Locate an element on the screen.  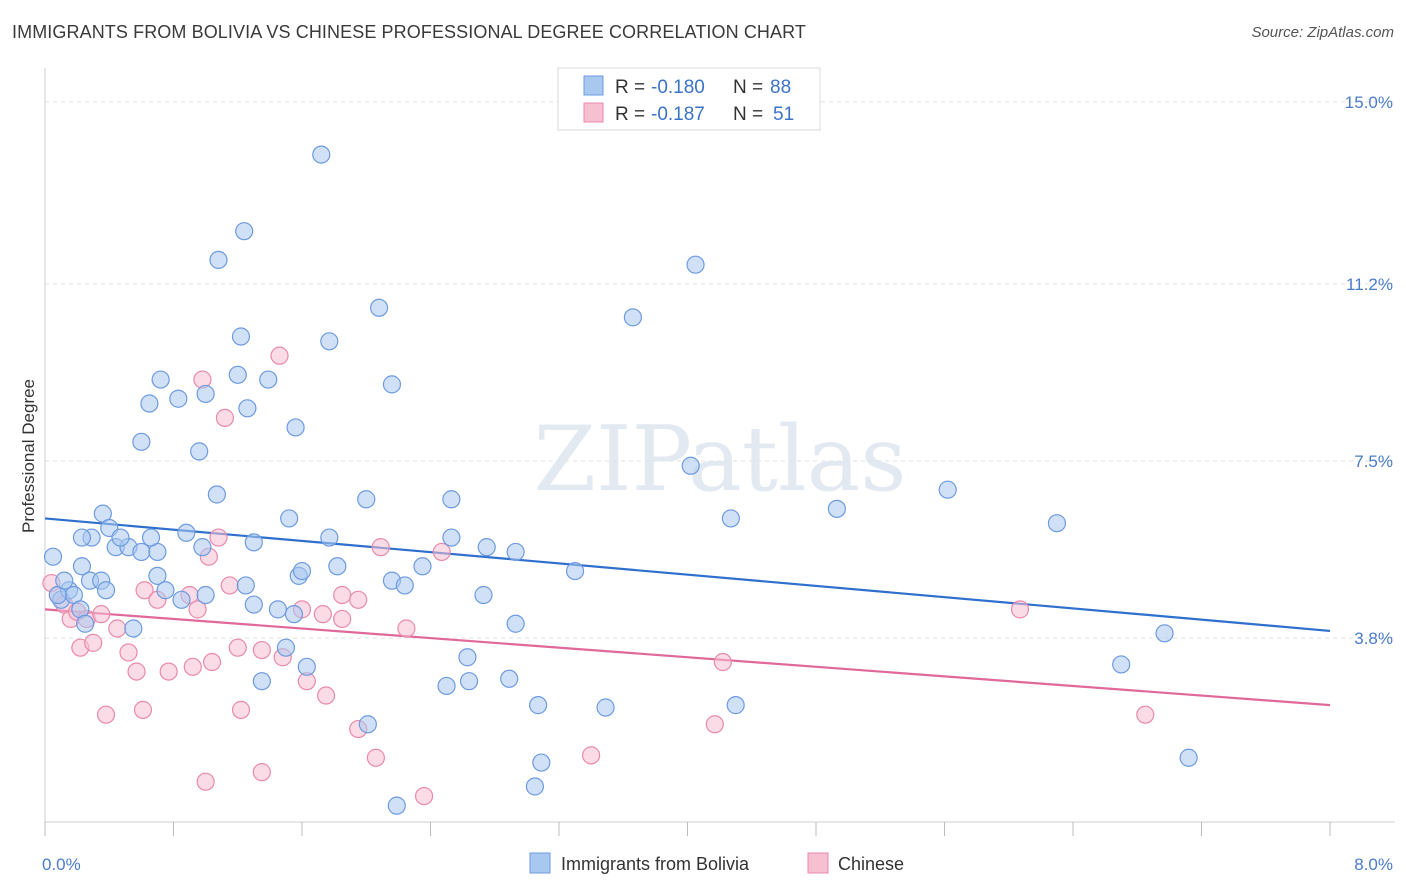
series-legend: Immigrants from Bolivia Chinese is located at coordinates (716, 863).